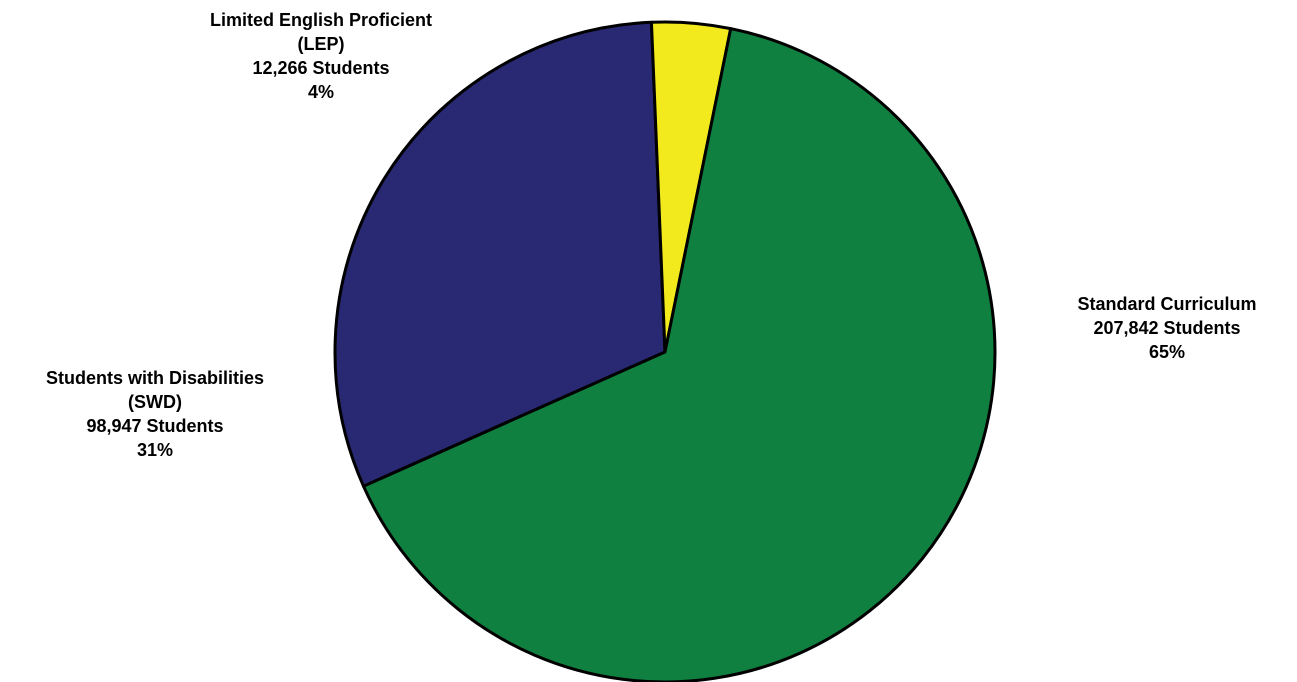 This screenshot has height=682, width=1297. I want to click on slice-label-lep-name-line2: (LEP), so click(321, 44).